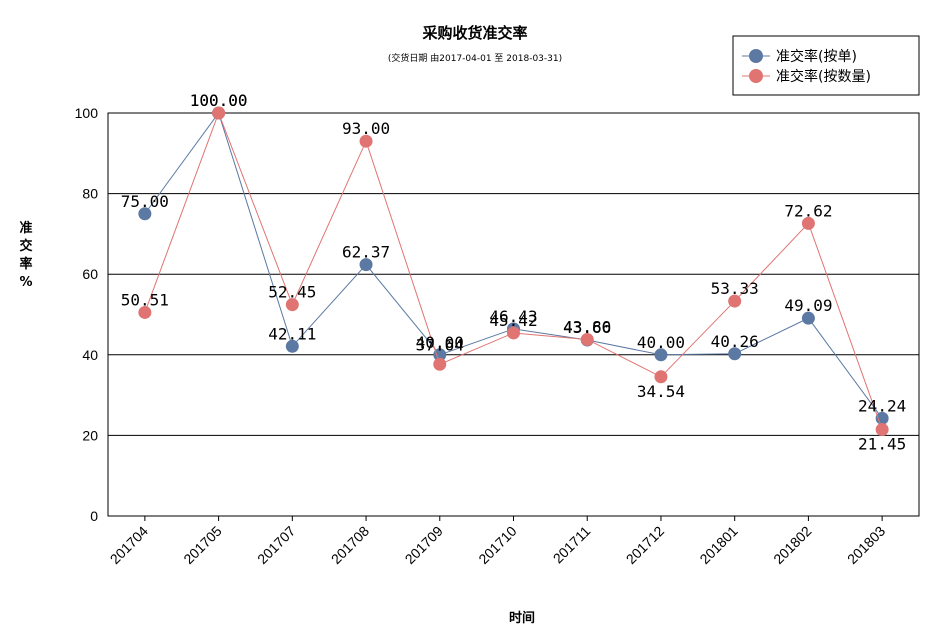 The height and width of the screenshot is (628, 951). I want to click on chart-subtitle: (交货日期 由2017-04-01 至 2018-03-31), so click(475, 58).